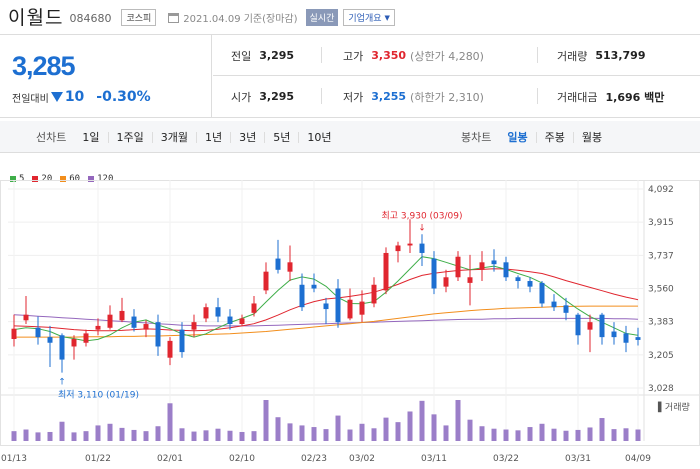 The image size is (700, 469). I want to click on legend-ma5: 5, so click(17, 179).